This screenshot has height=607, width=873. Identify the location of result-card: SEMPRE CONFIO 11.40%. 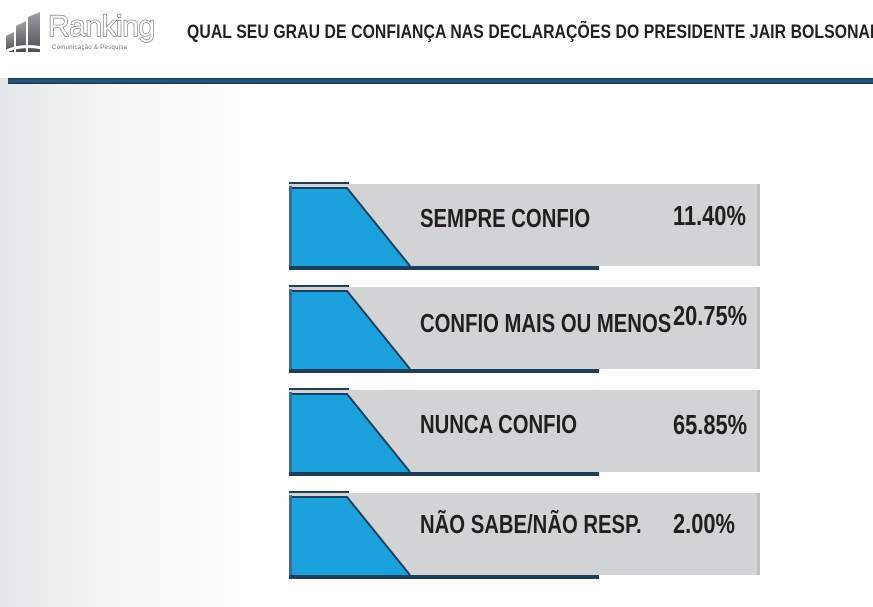
(525, 226).